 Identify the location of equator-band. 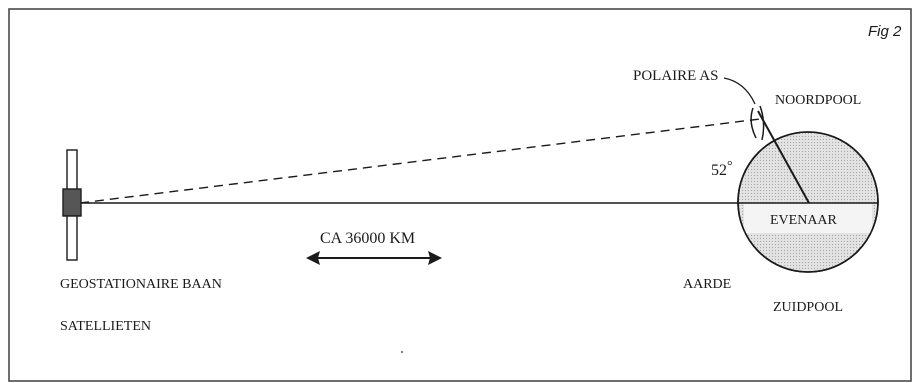
(808, 218).